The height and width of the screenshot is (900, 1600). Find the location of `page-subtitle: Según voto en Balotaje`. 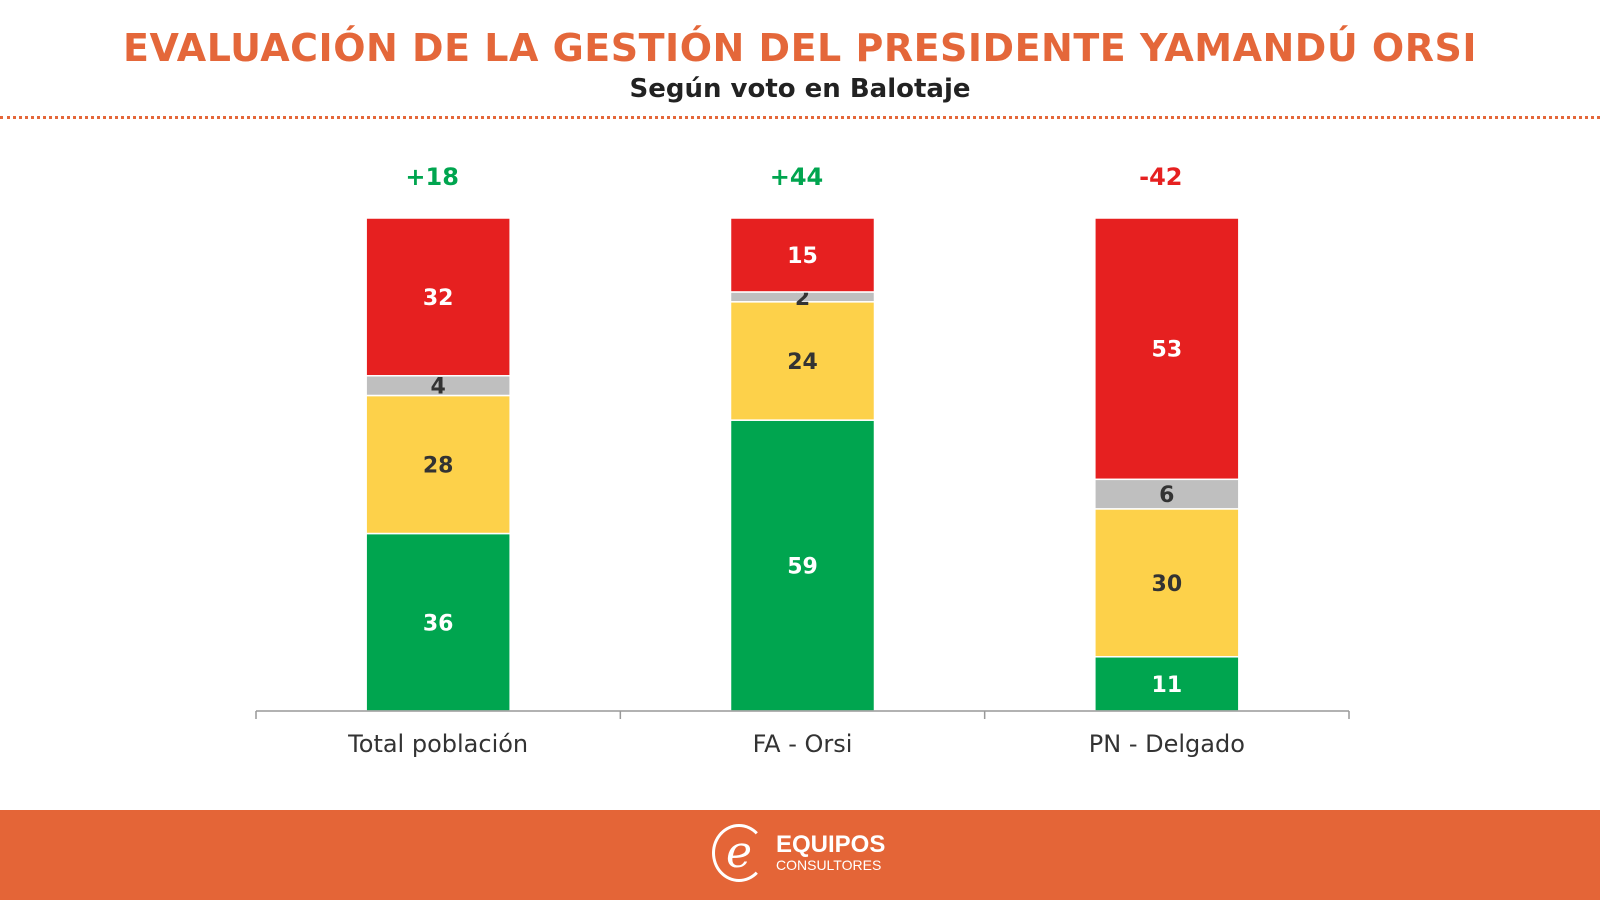

page-subtitle: Según voto en Balotaje is located at coordinates (800, 89).